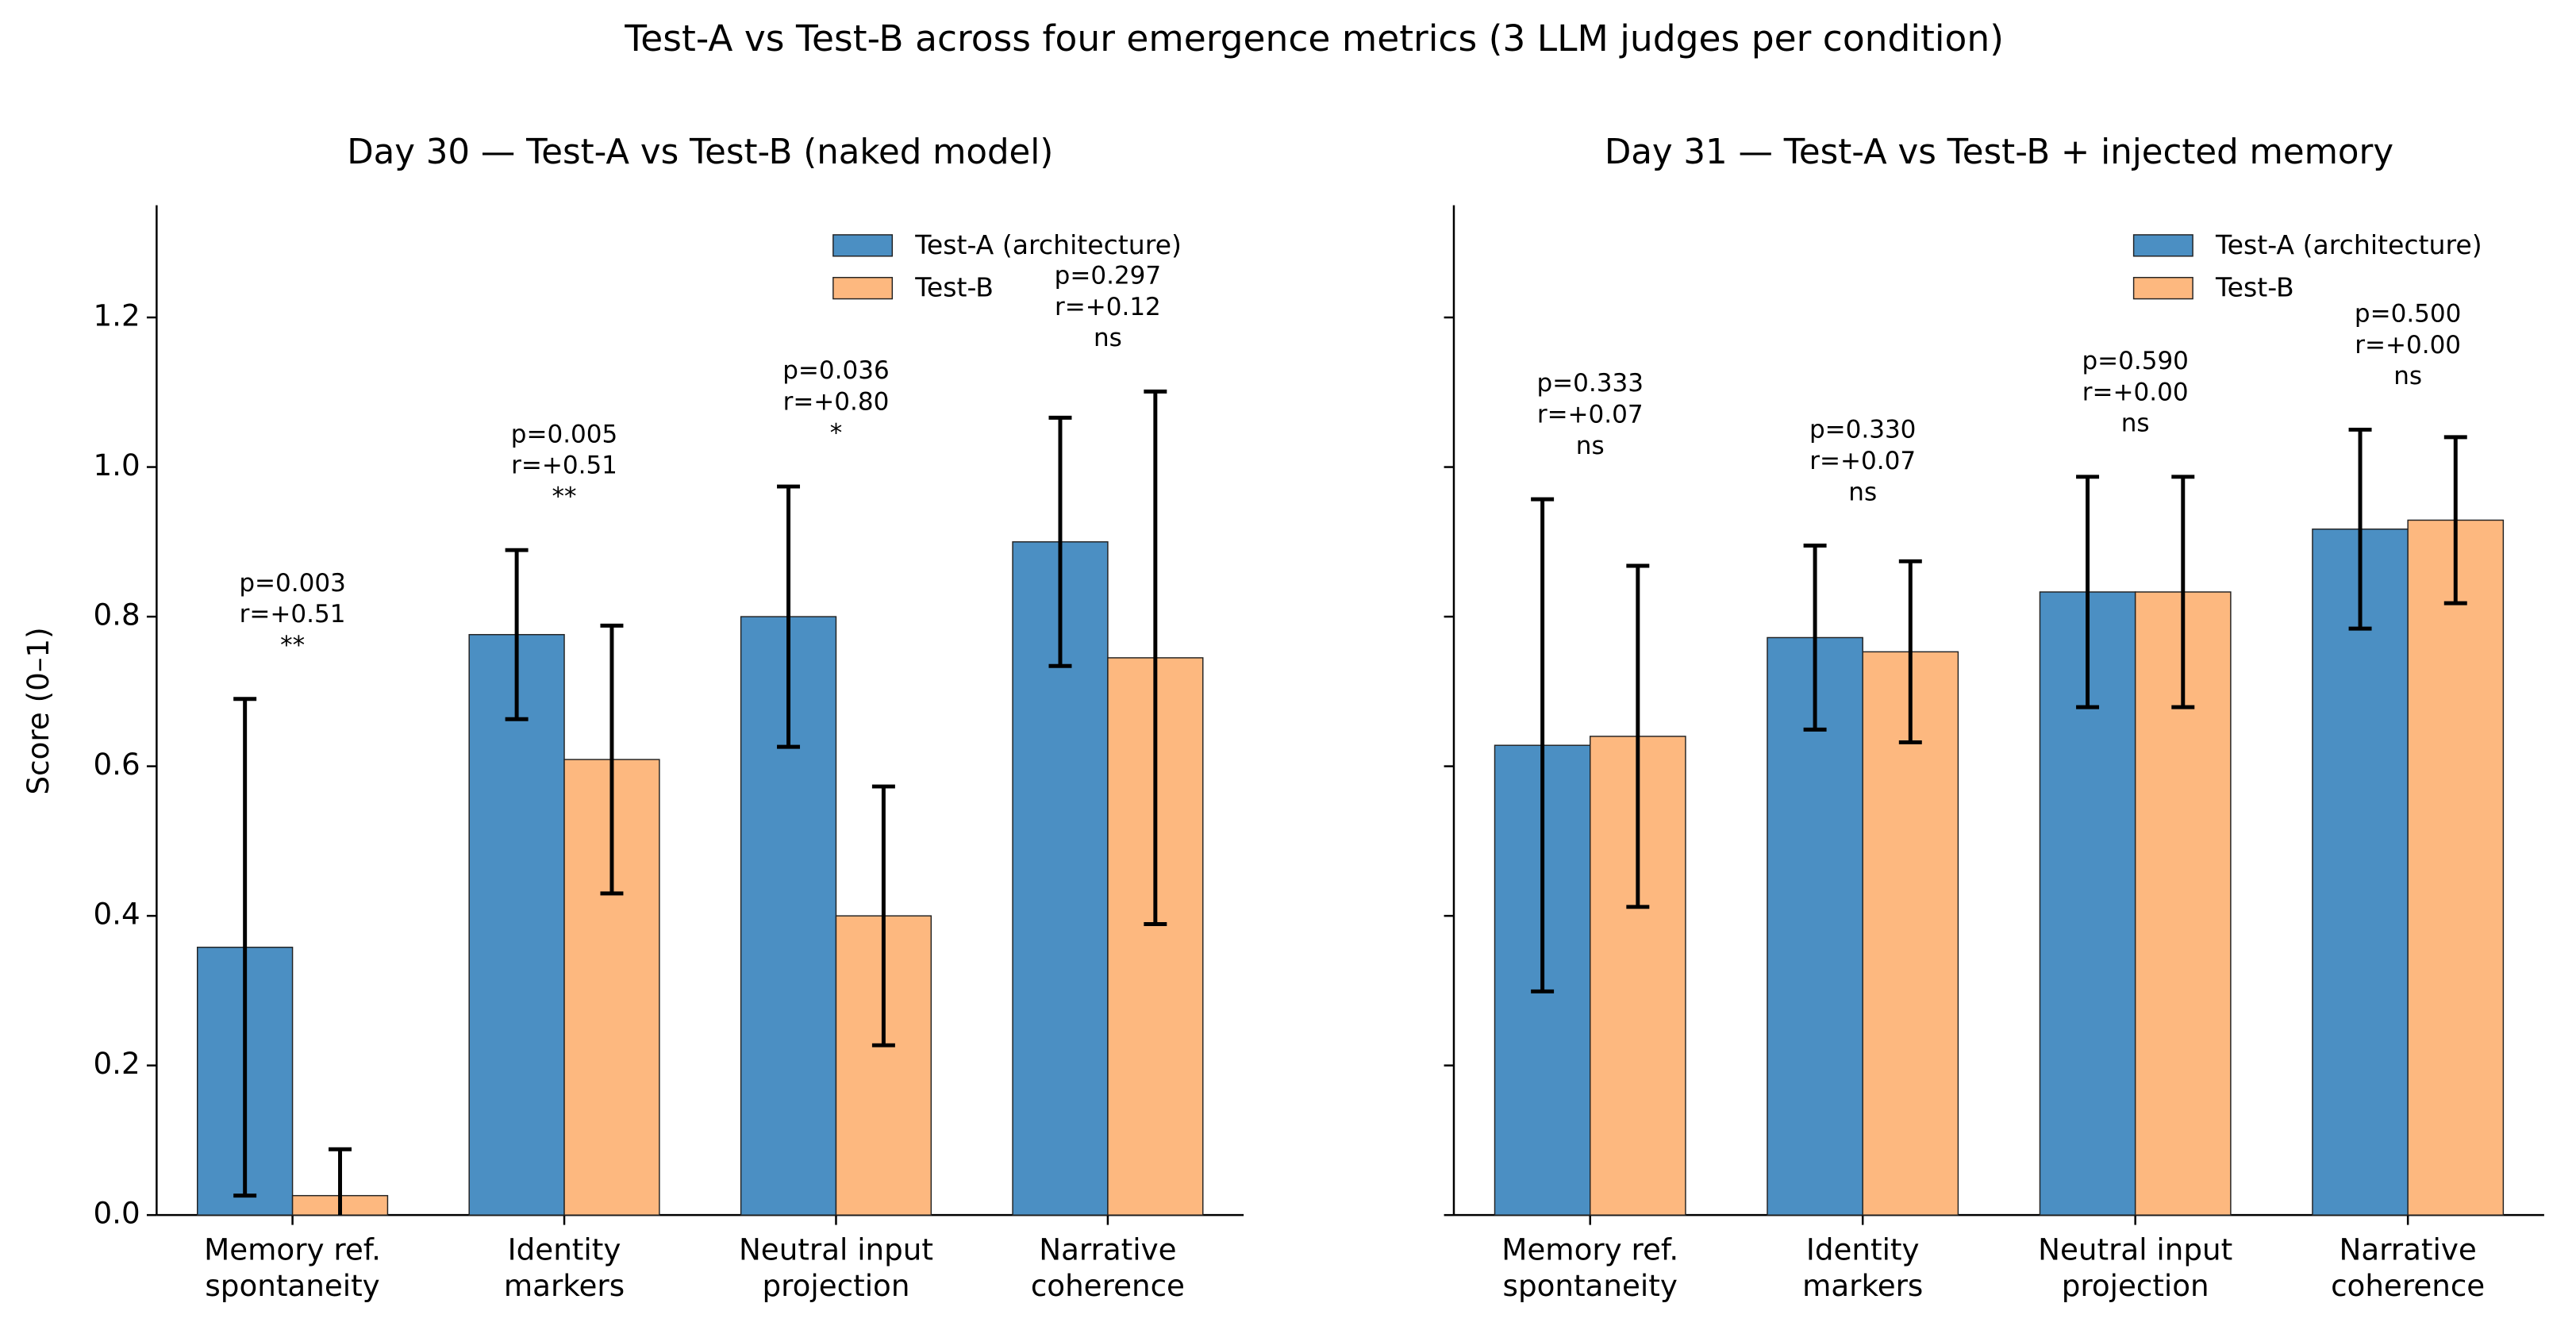  Describe the element at coordinates (117, 615) in the screenshot. I see `y-tick-label: 0.8` at that location.